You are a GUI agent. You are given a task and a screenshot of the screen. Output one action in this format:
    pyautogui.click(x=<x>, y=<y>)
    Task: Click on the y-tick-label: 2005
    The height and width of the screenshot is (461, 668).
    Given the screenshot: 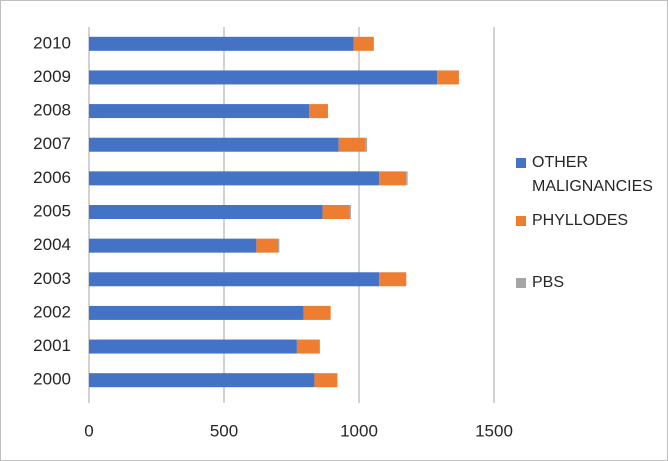 What is the action you would take?
    pyautogui.click(x=52, y=210)
    